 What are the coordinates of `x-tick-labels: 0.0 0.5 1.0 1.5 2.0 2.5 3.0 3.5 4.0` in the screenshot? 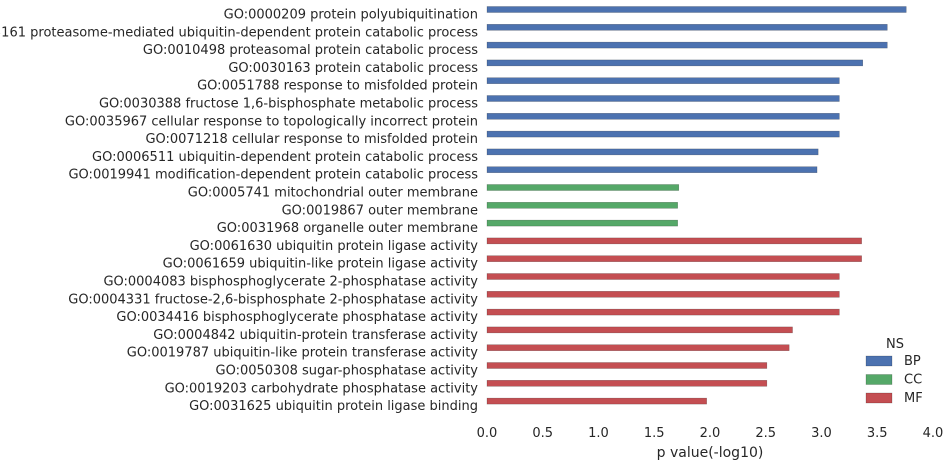 It's located at (710, 433).